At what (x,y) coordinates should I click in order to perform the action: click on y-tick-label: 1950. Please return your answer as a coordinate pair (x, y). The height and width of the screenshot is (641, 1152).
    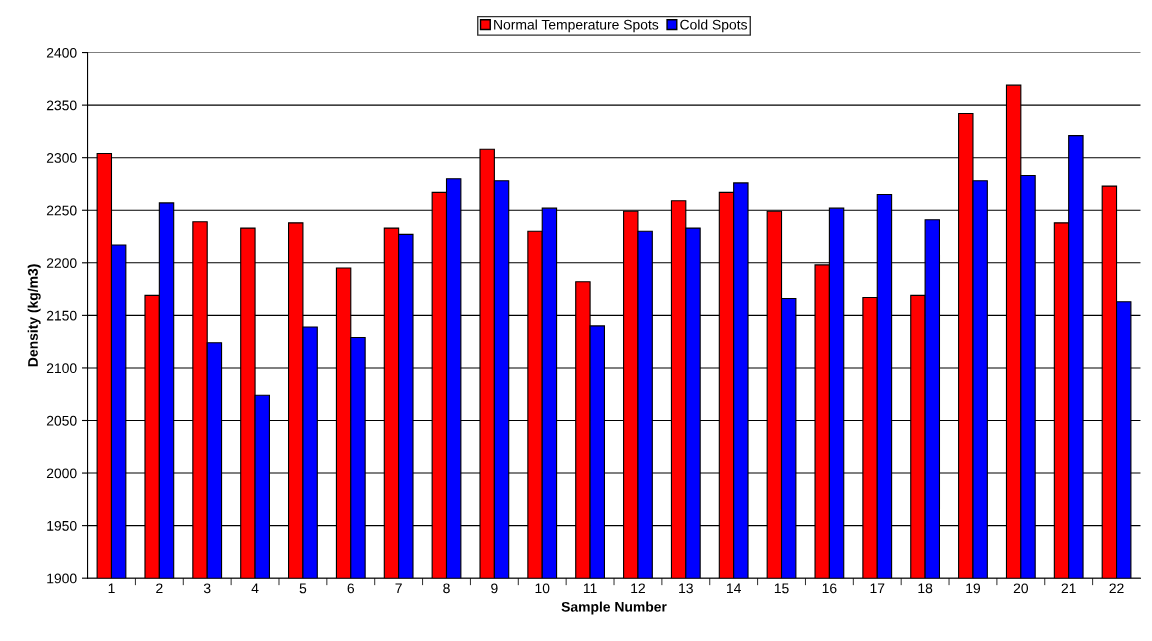
    Looking at the image, I should click on (62, 525).